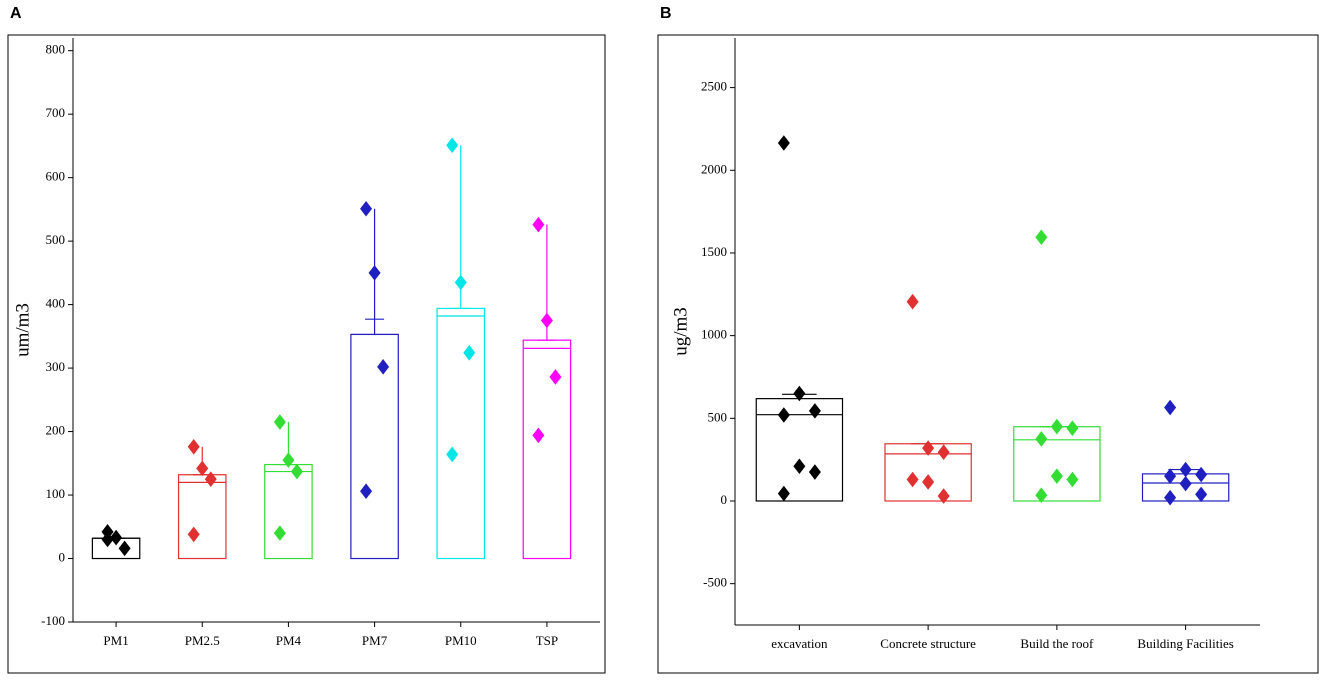 This screenshot has width=1325, height=685. I want to click on y-tick-label: 600, so click(56, 176).